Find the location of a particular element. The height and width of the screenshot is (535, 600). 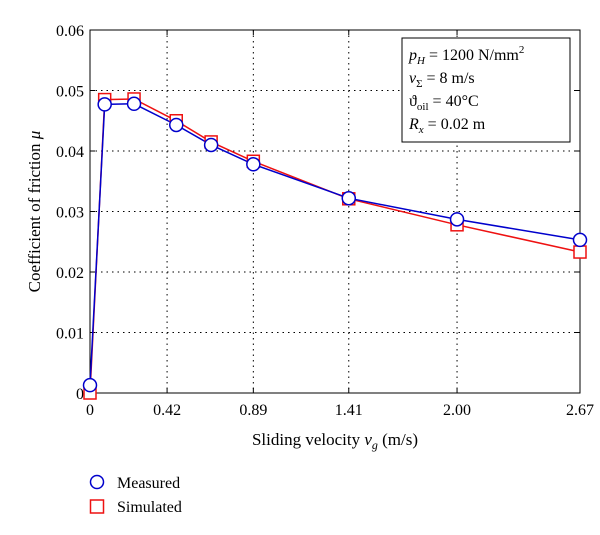

legend-label-measured: Measured is located at coordinates (148, 483).